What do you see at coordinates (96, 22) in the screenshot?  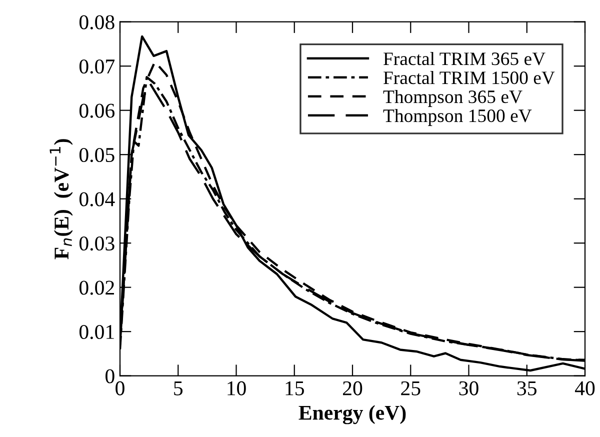 I see `y-tick-label: 0.08` at bounding box center [96, 22].